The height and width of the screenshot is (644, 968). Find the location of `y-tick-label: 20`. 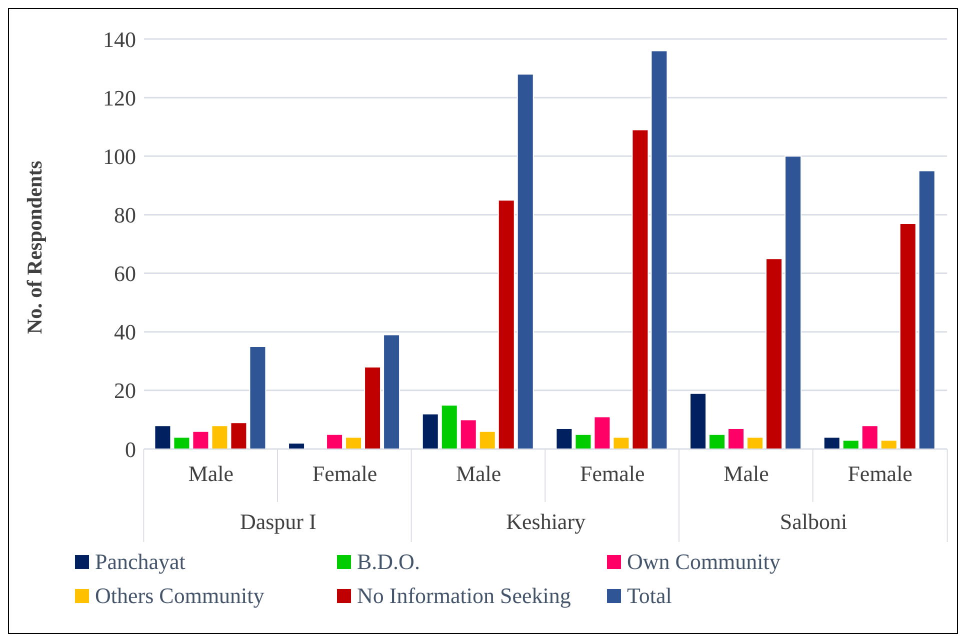

y-tick-label: 20 is located at coordinates (125, 391).